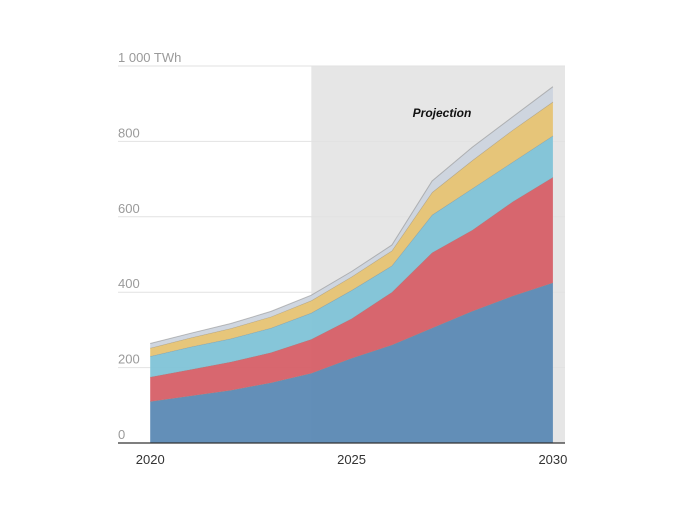  What do you see at coordinates (121, 434) in the screenshot?
I see `y-tick-label-0: 0` at bounding box center [121, 434].